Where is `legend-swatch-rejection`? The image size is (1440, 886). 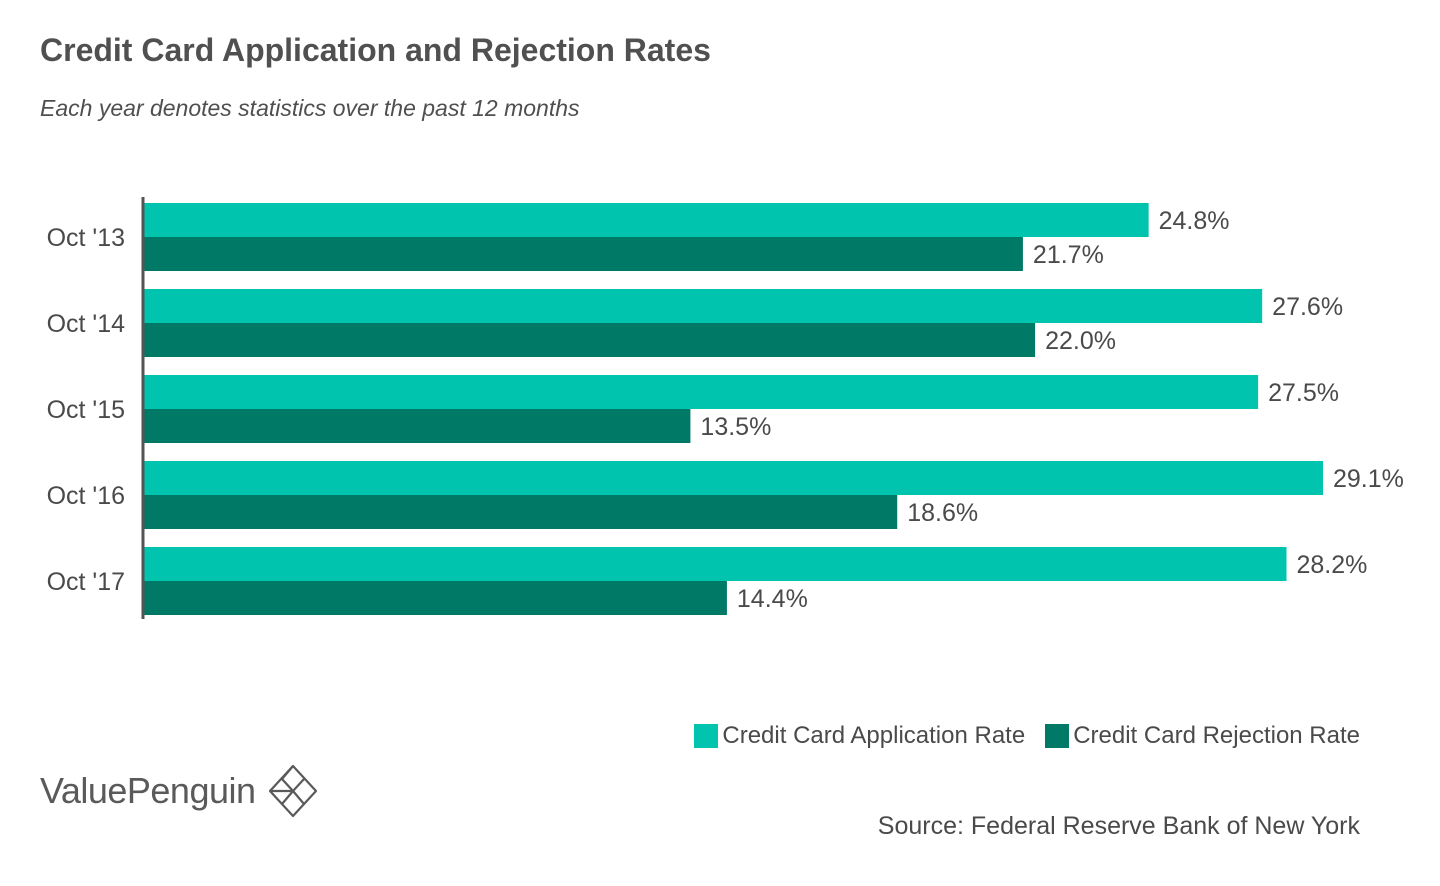
legend-swatch-rejection is located at coordinates (1057, 736).